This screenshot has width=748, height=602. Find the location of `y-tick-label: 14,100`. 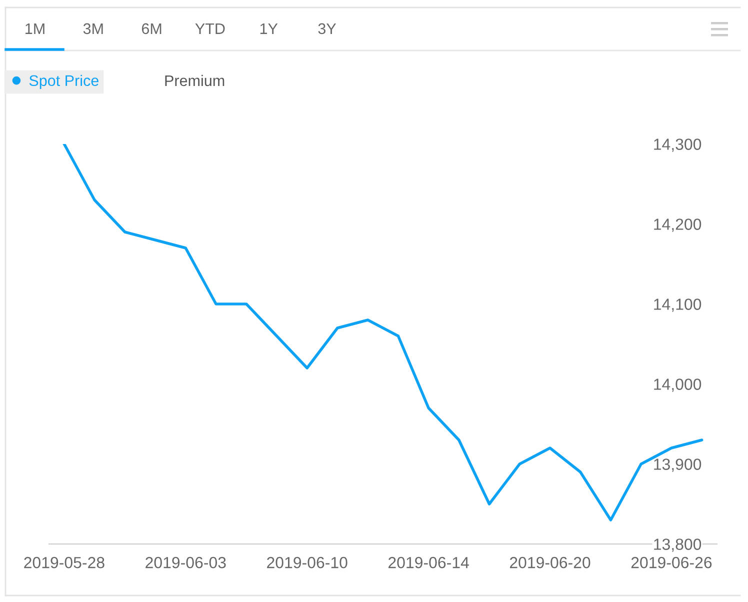

y-tick-label: 14,100 is located at coordinates (678, 305).